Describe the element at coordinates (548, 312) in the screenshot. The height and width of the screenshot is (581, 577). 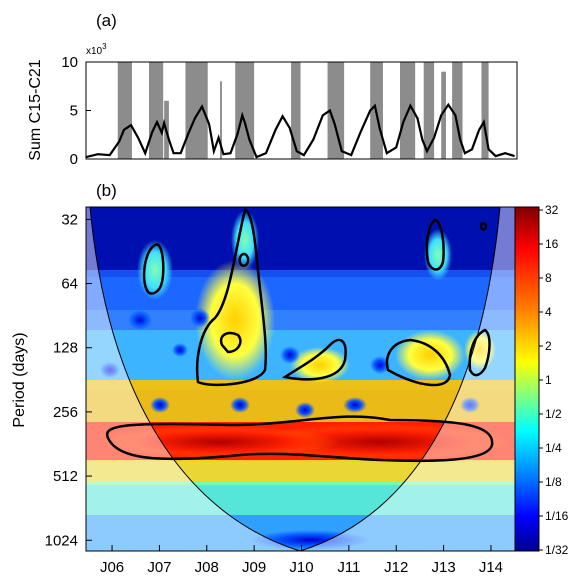
I see `colorbar-tick-label: 4` at that location.